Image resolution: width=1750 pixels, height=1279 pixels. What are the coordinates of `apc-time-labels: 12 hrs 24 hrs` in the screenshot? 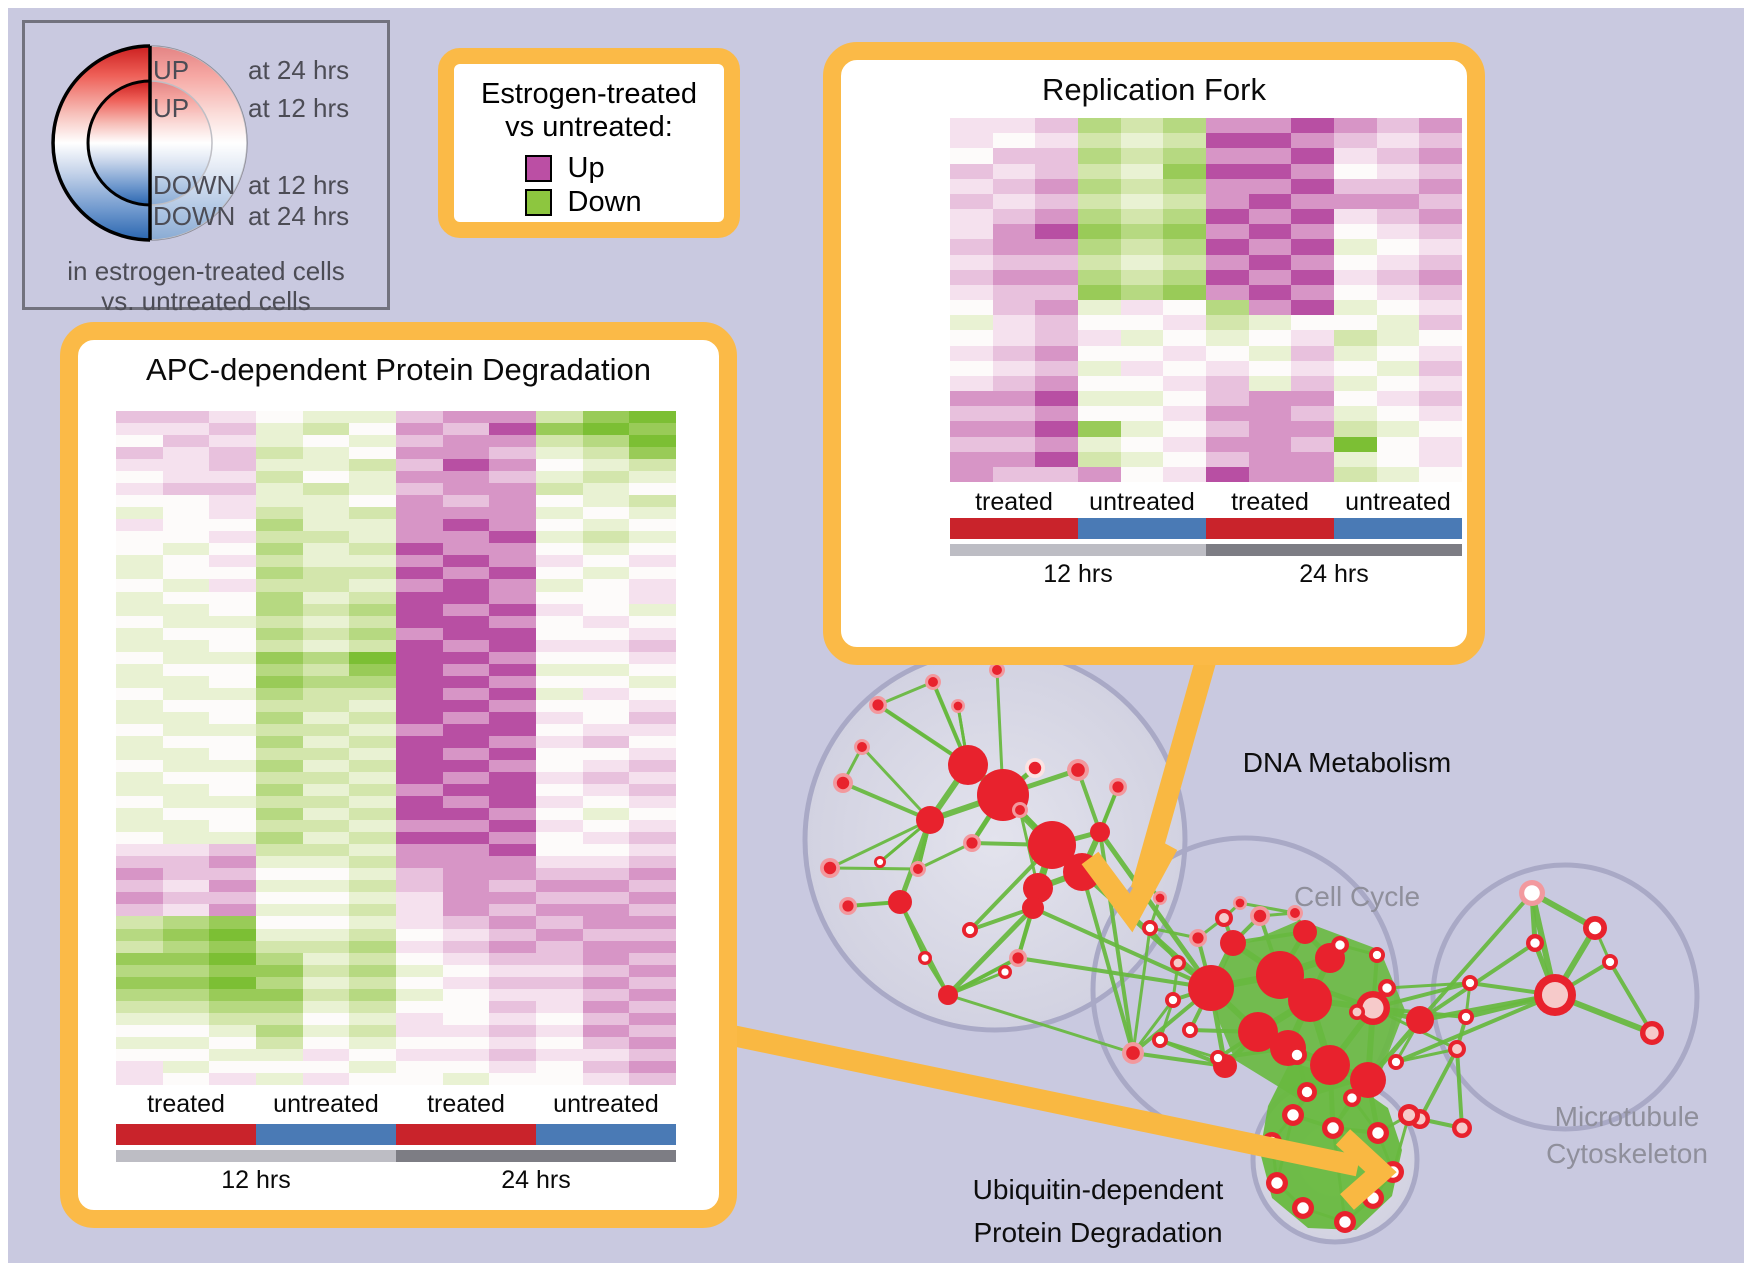 It's located at (396, 1180).